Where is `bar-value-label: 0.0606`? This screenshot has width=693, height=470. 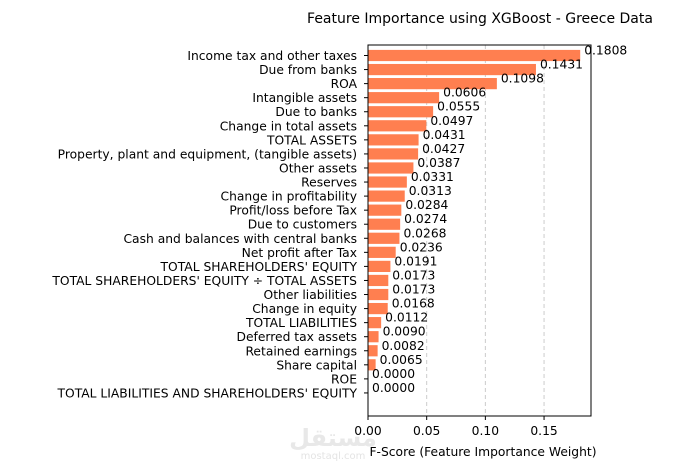
bar-value-label: 0.0606 is located at coordinates (464, 93).